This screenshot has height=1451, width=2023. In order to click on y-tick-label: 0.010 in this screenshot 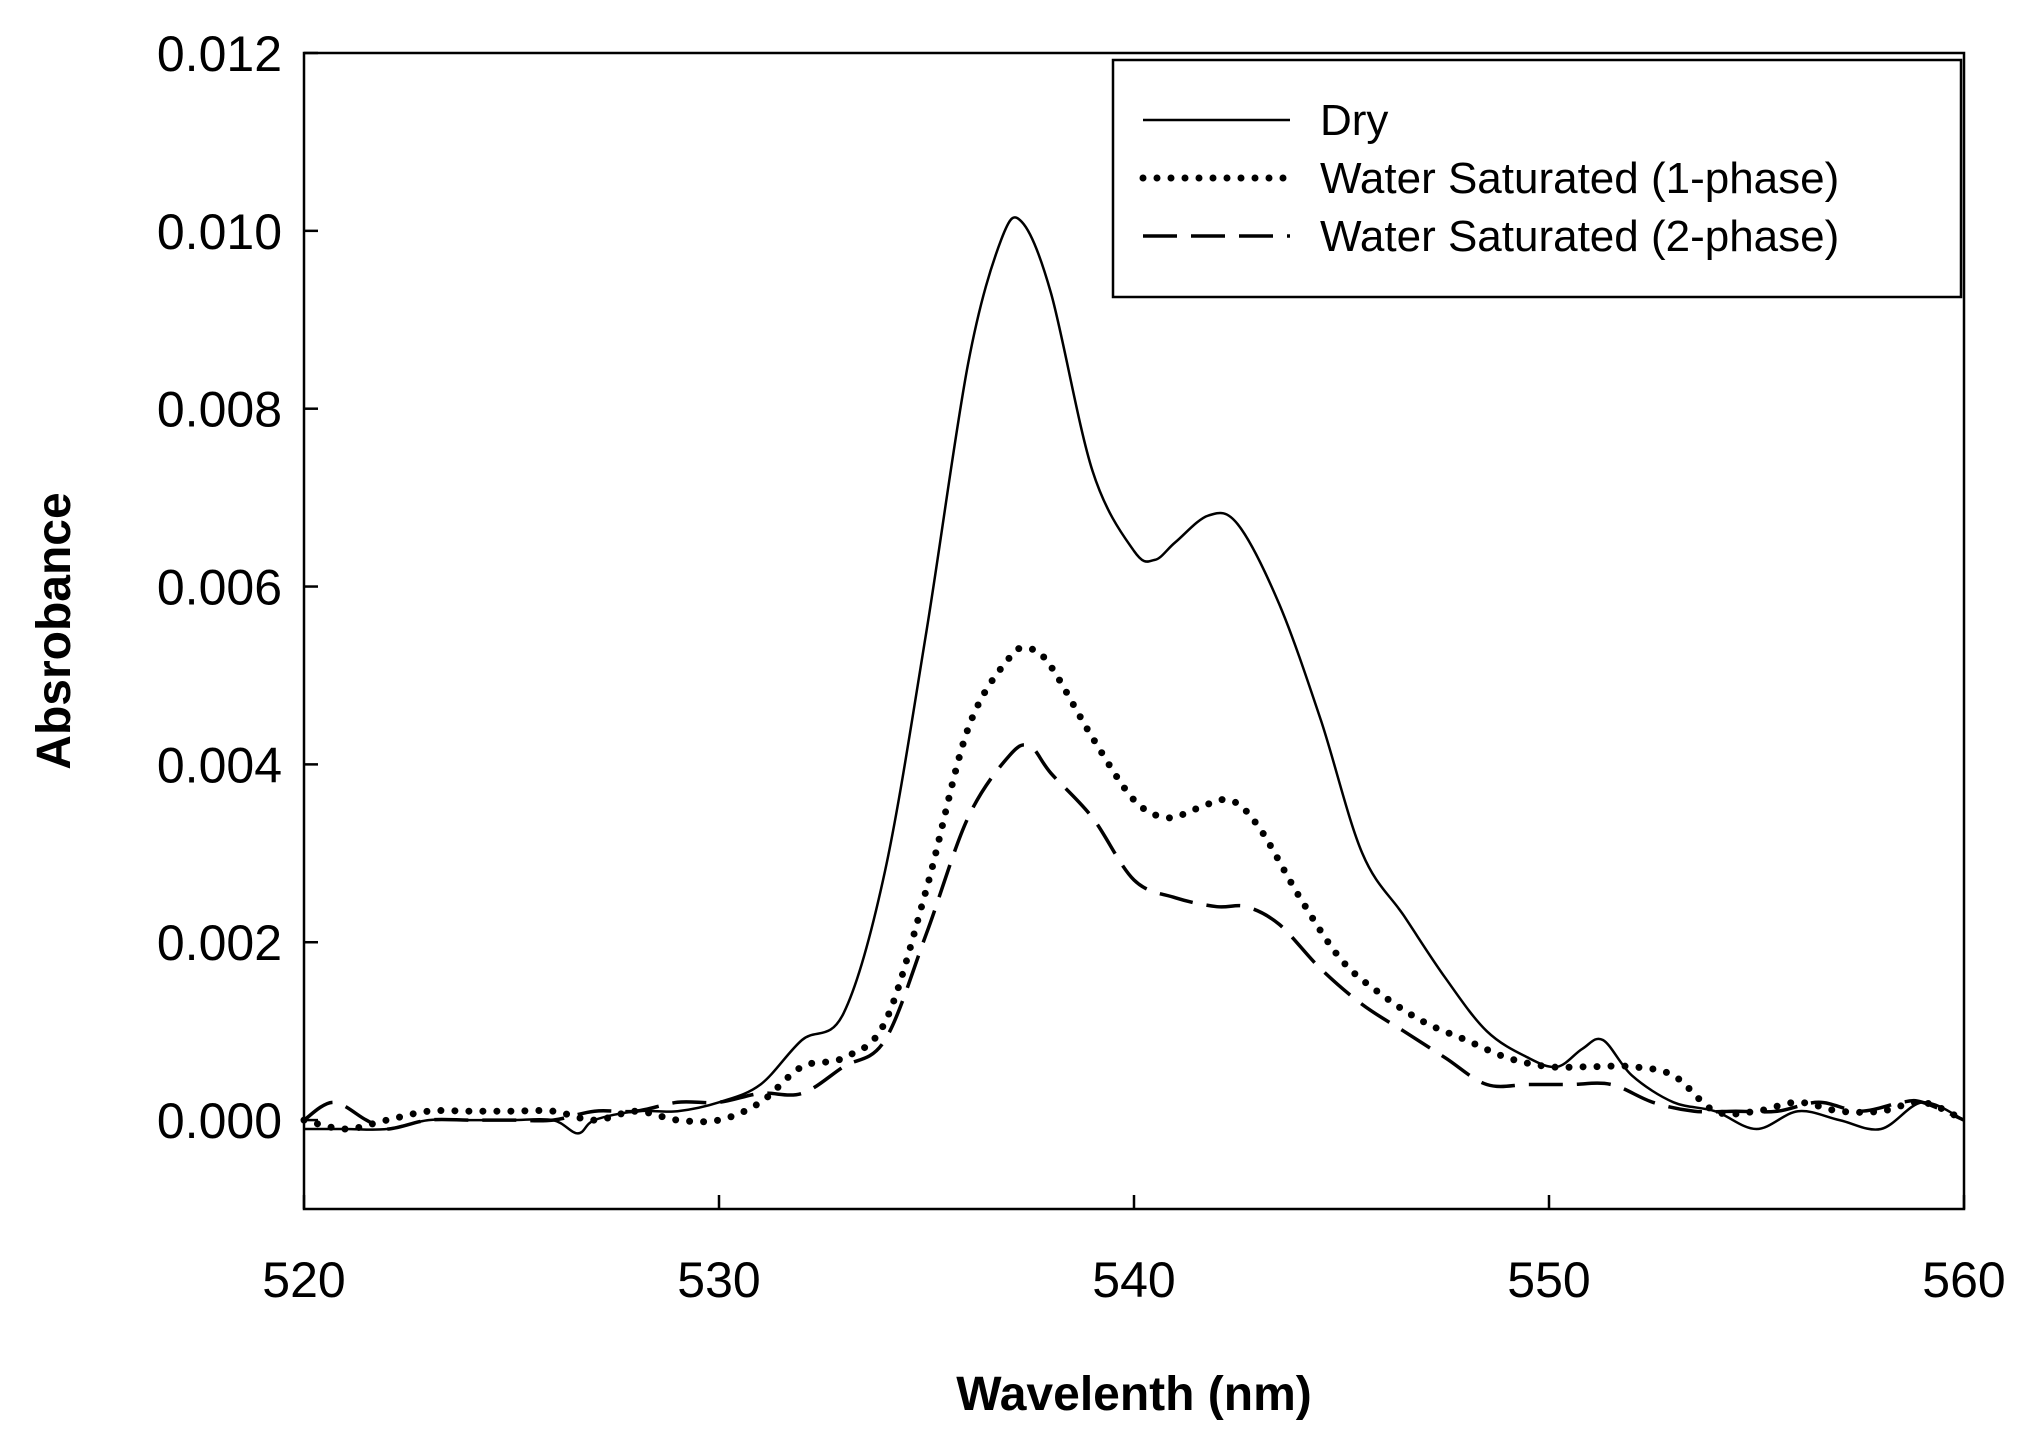, I will do `click(219, 232)`.